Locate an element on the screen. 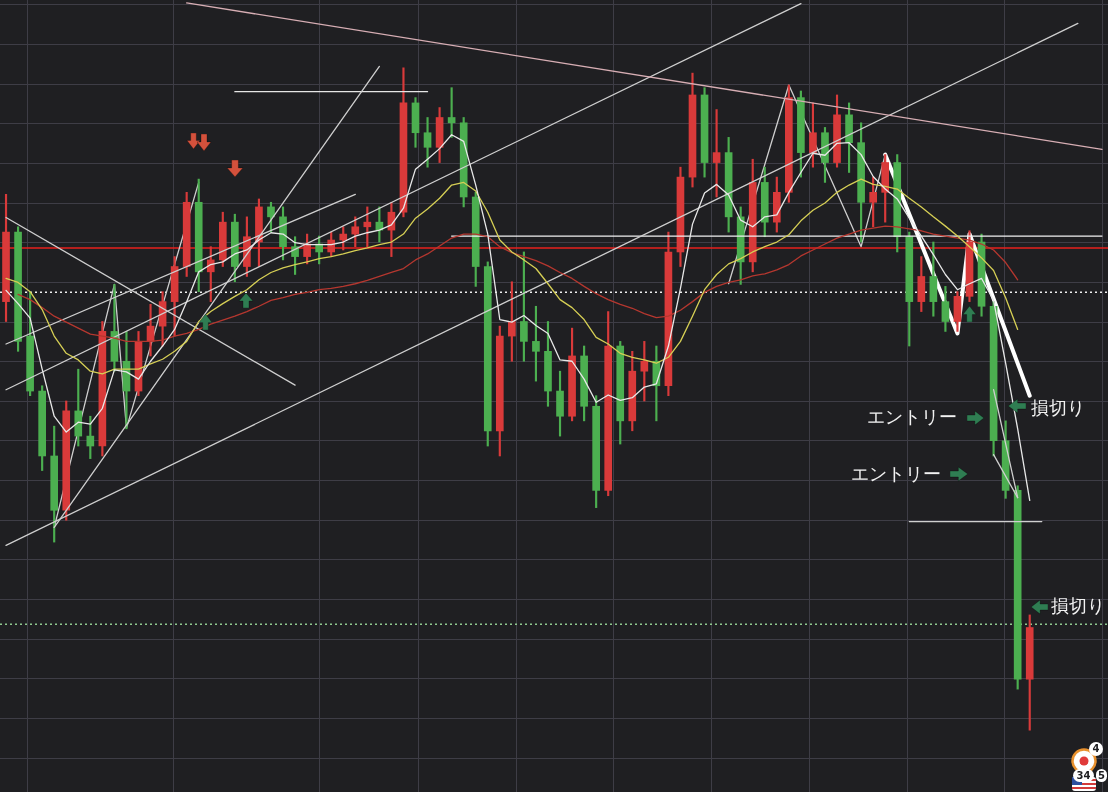 Image resolution: width=1108 pixels, height=792 pixels. text: 5 is located at coordinates (1101, 775).